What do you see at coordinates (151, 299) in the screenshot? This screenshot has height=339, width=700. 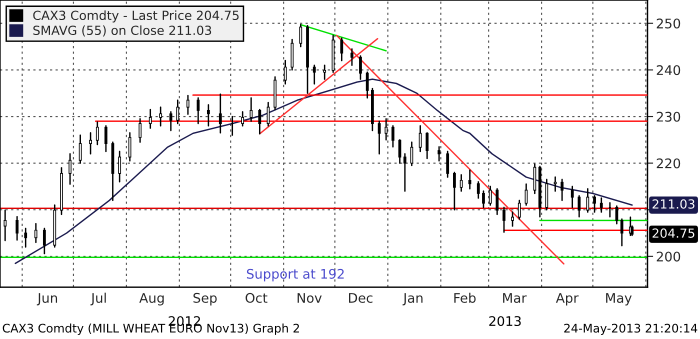 I see `x-tick-label: Aug` at bounding box center [151, 299].